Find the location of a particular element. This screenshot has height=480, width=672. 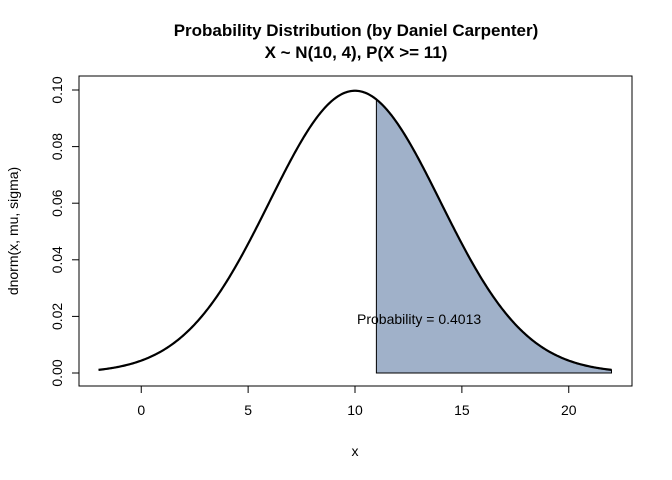

y-tick-label: 0.02 is located at coordinates (57, 316).